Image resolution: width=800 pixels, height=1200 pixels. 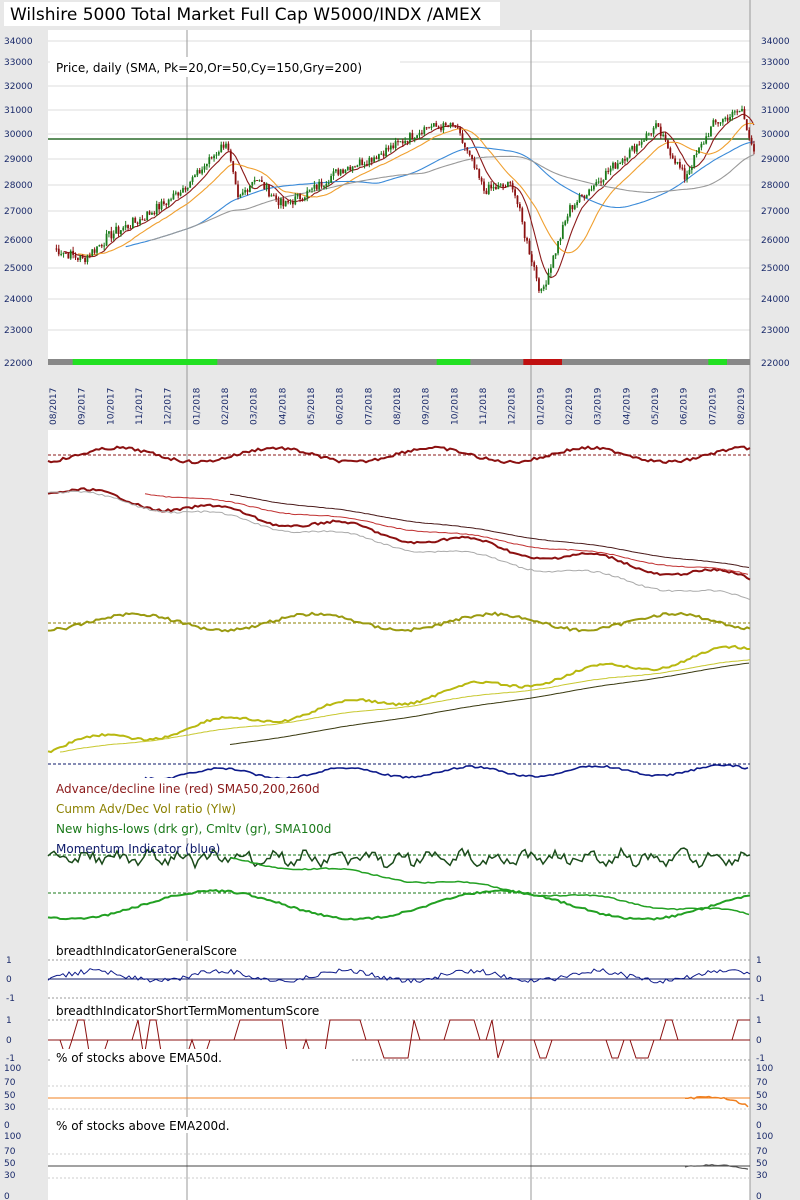 What do you see at coordinates (446, 772) in the screenshot?
I see `momentum-line` at bounding box center [446, 772].